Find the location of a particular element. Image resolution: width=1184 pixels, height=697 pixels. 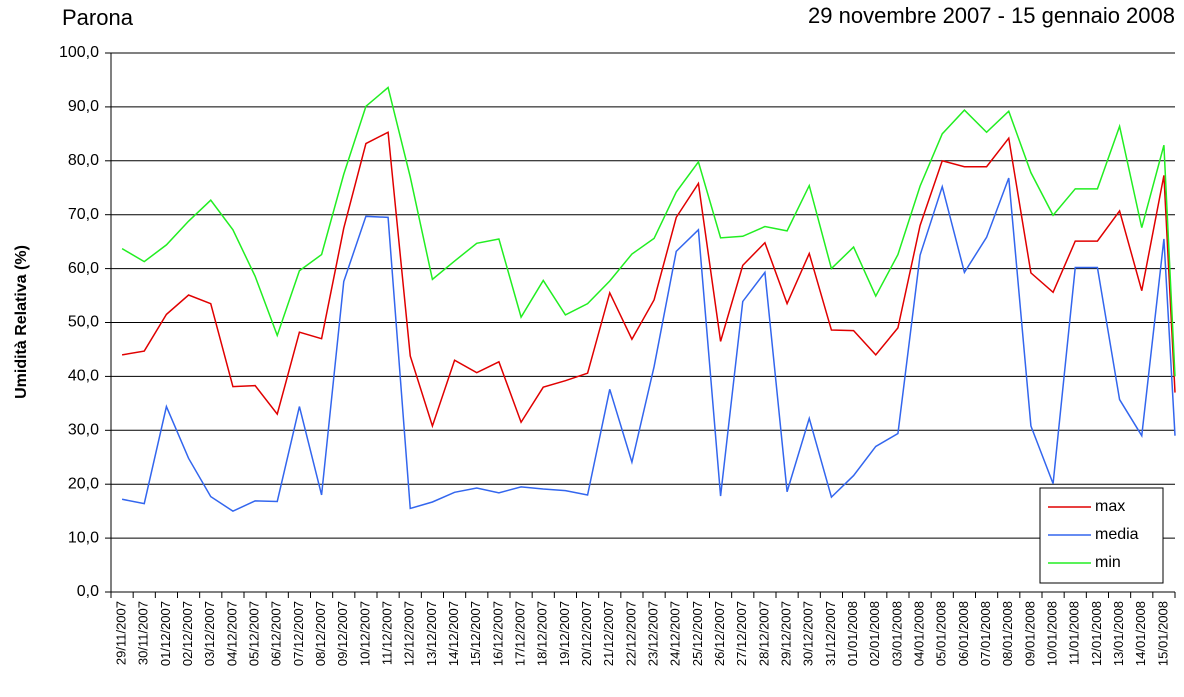

x-tick-label: 20/12/2007 is located at coordinates (586, 633).